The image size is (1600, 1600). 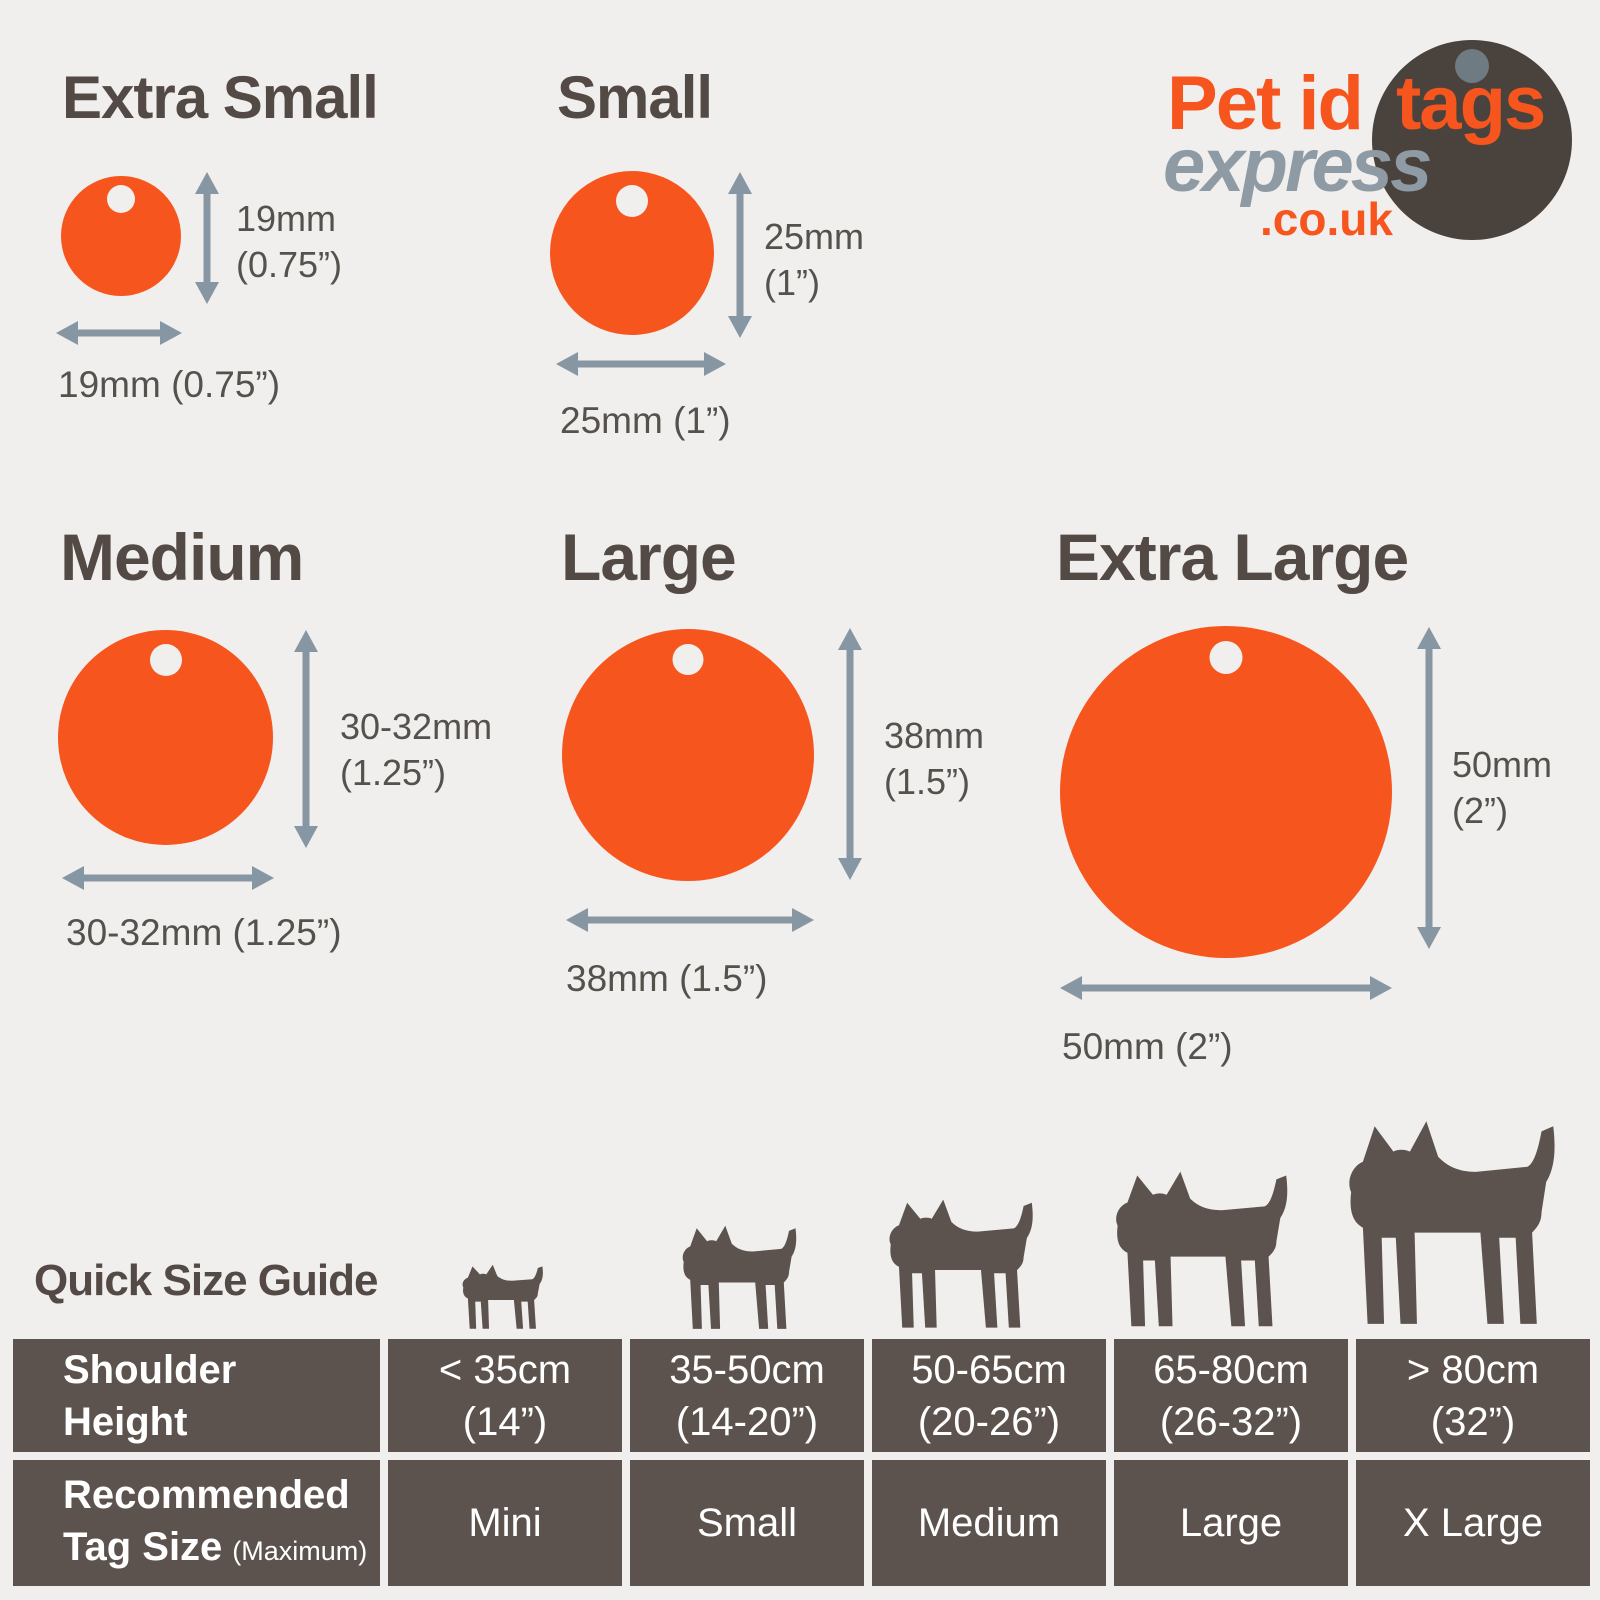 I want to click on shoulder-range-inches: (14”), so click(x=505, y=1421).